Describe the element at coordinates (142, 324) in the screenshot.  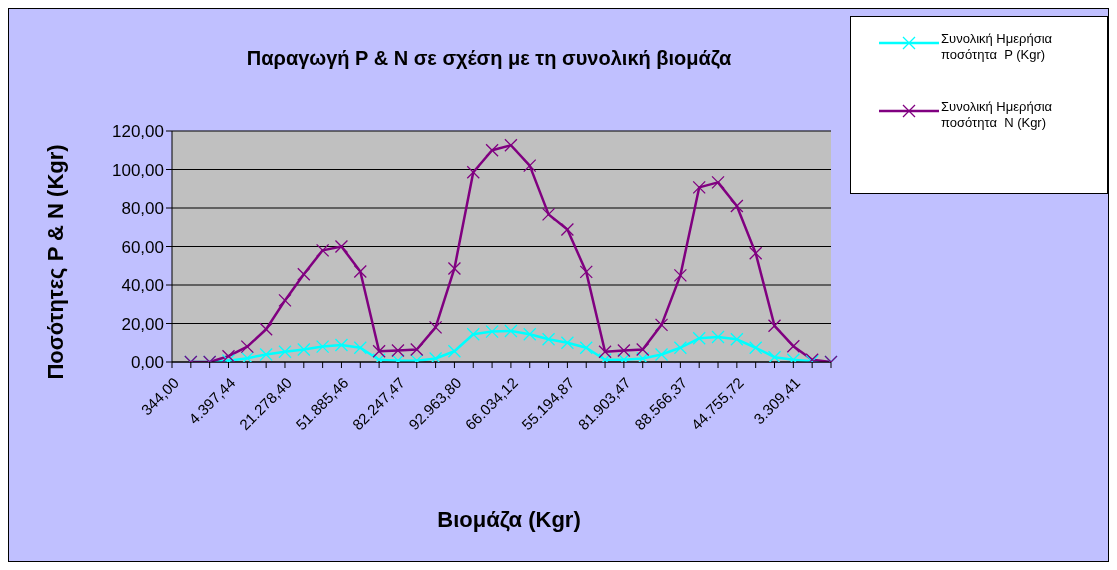
I see `y-tick-label: 20,00` at that location.